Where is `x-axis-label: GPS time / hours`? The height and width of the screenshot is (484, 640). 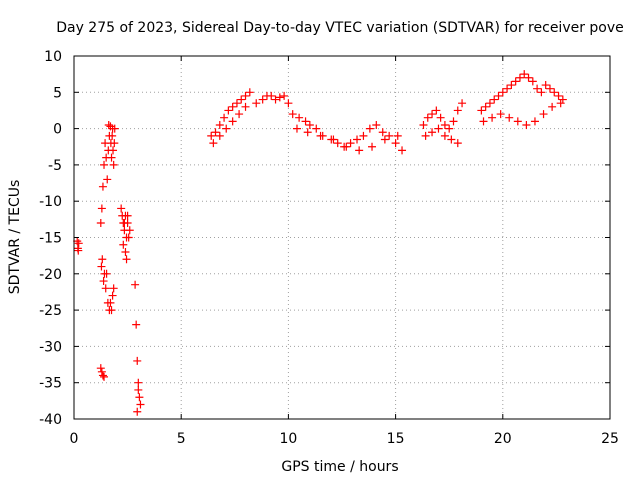 x-axis-label: GPS time / hours is located at coordinates (339, 467).